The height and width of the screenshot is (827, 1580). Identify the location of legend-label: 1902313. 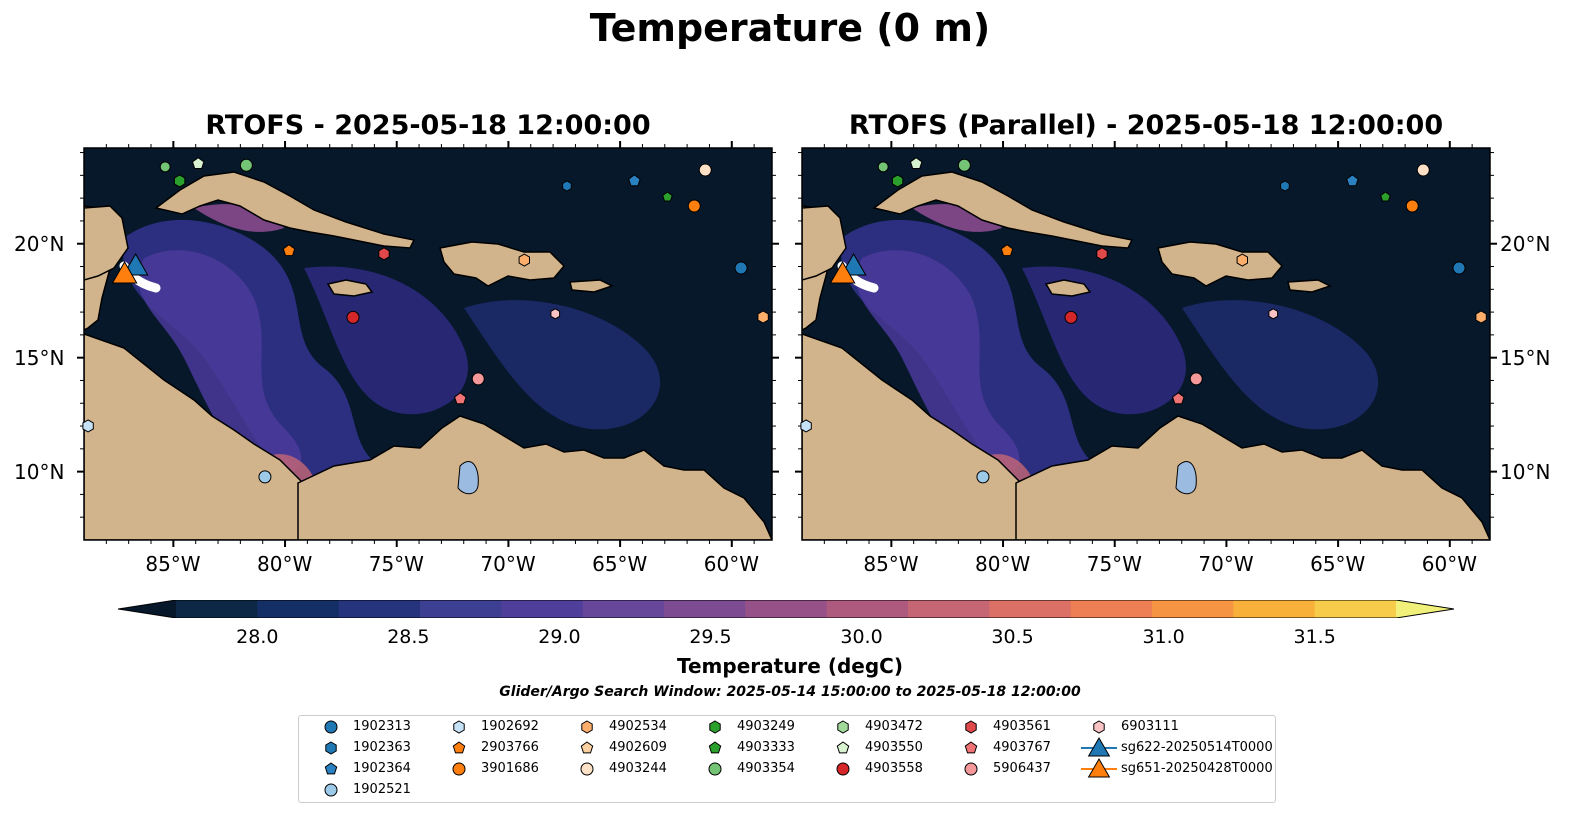
(382, 726).